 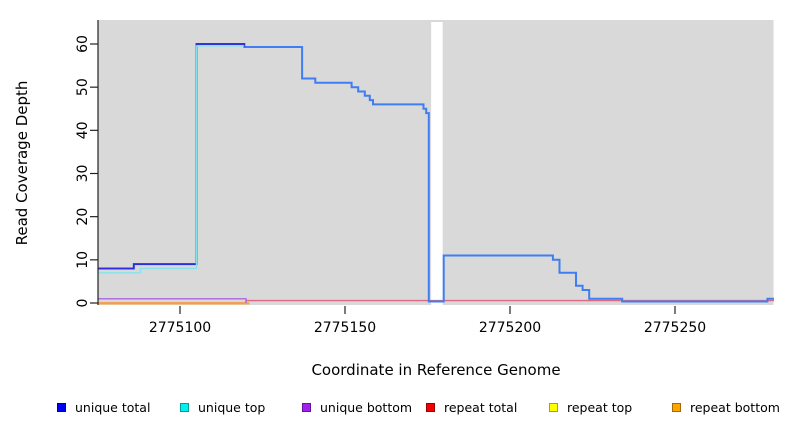 I want to click on repeat-total-swatch-icon, so click(x=430, y=407).